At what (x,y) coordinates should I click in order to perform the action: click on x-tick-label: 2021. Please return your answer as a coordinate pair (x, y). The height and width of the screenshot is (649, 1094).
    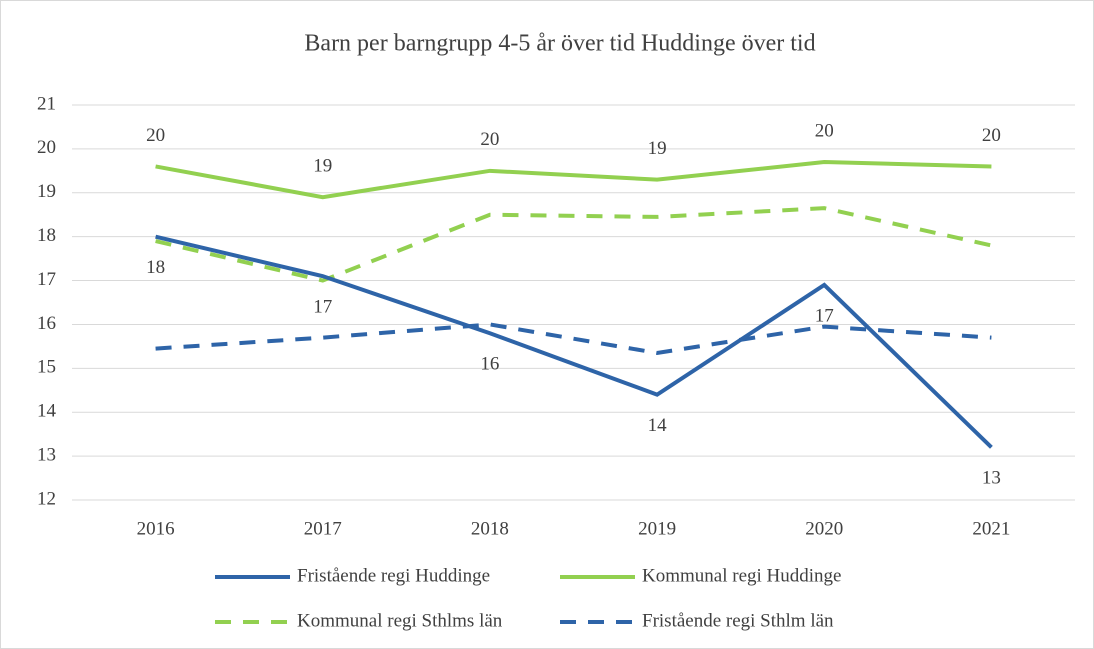
    Looking at the image, I should click on (991, 528).